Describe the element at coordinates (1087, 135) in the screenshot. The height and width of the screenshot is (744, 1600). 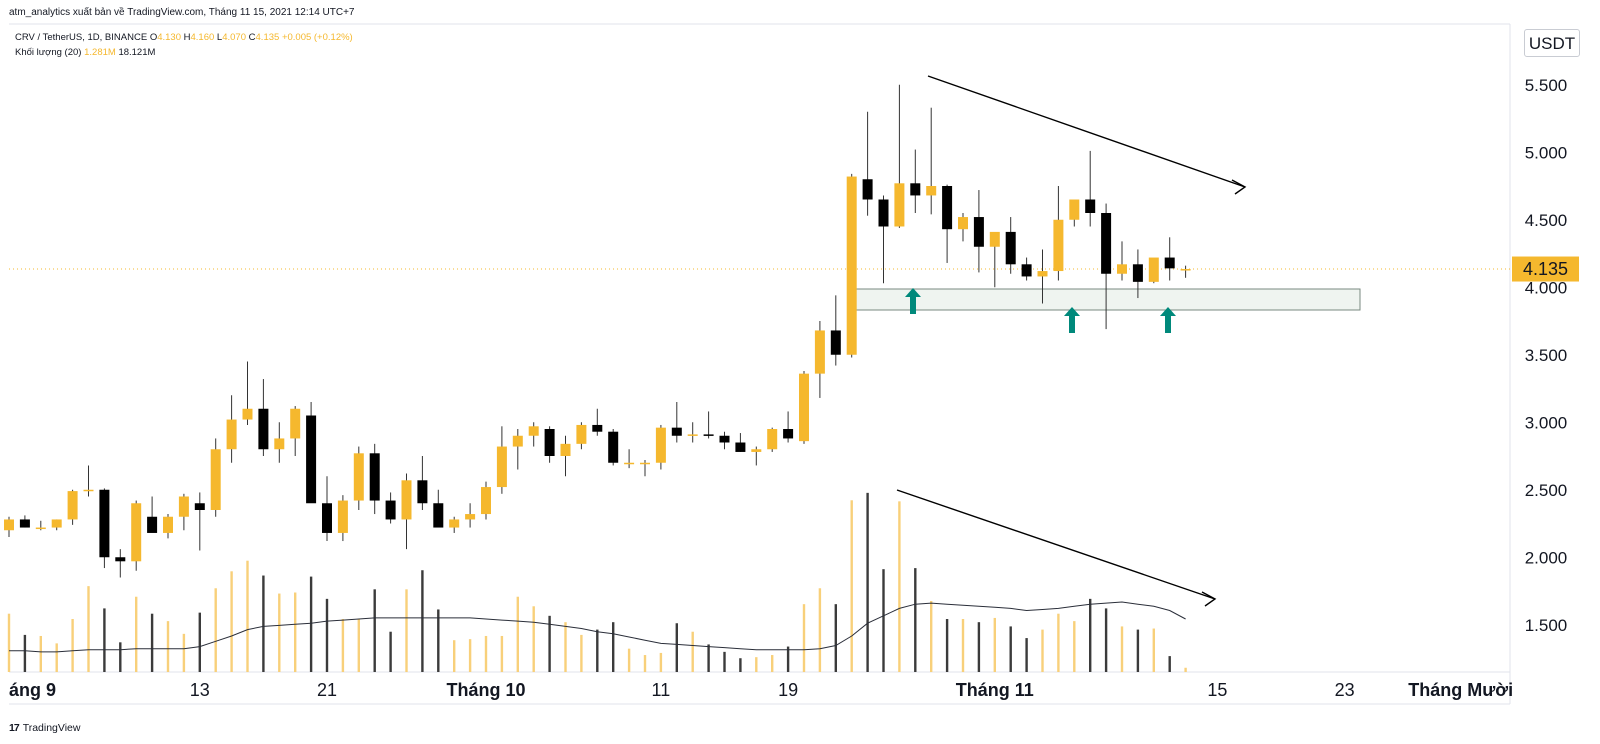
I see `price-trendline` at that location.